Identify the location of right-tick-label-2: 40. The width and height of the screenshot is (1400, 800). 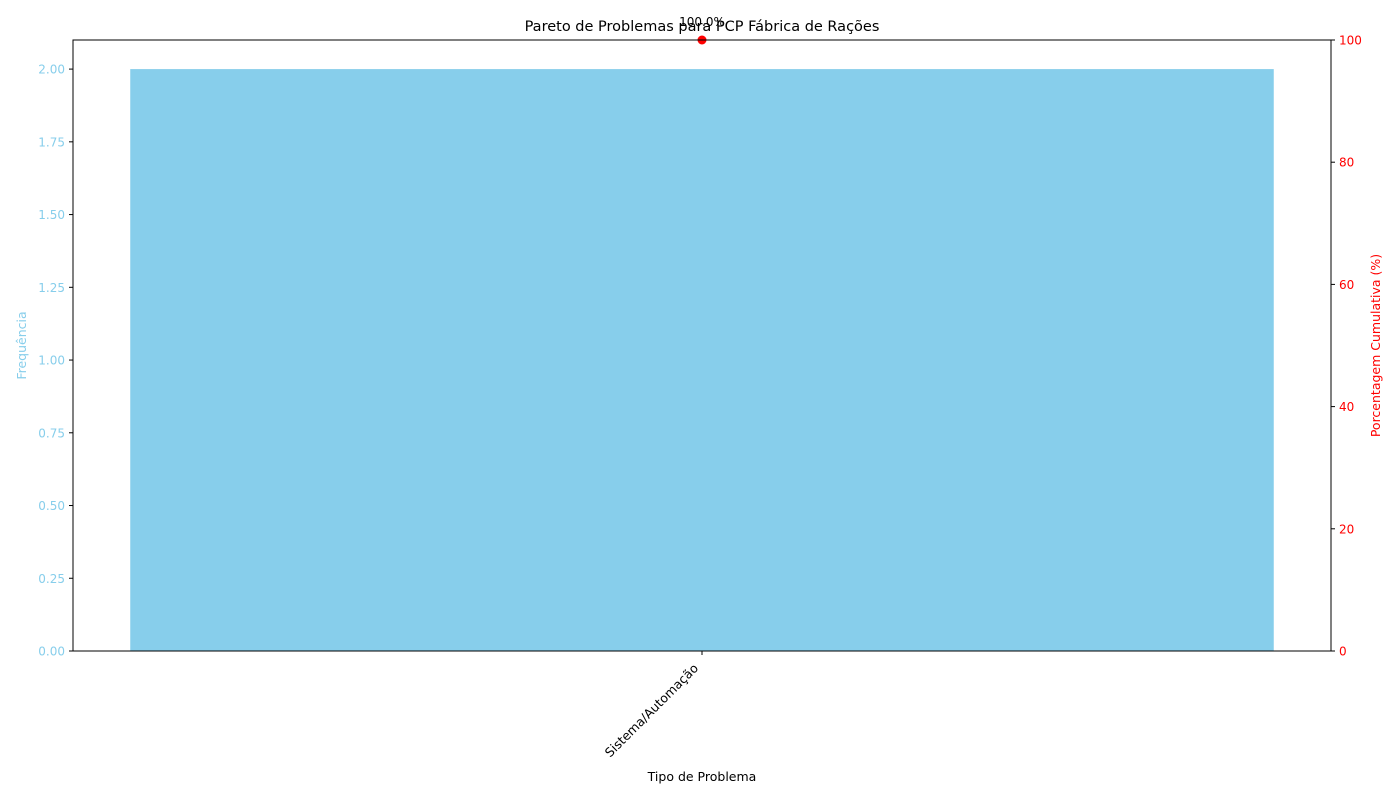
(1346, 407).